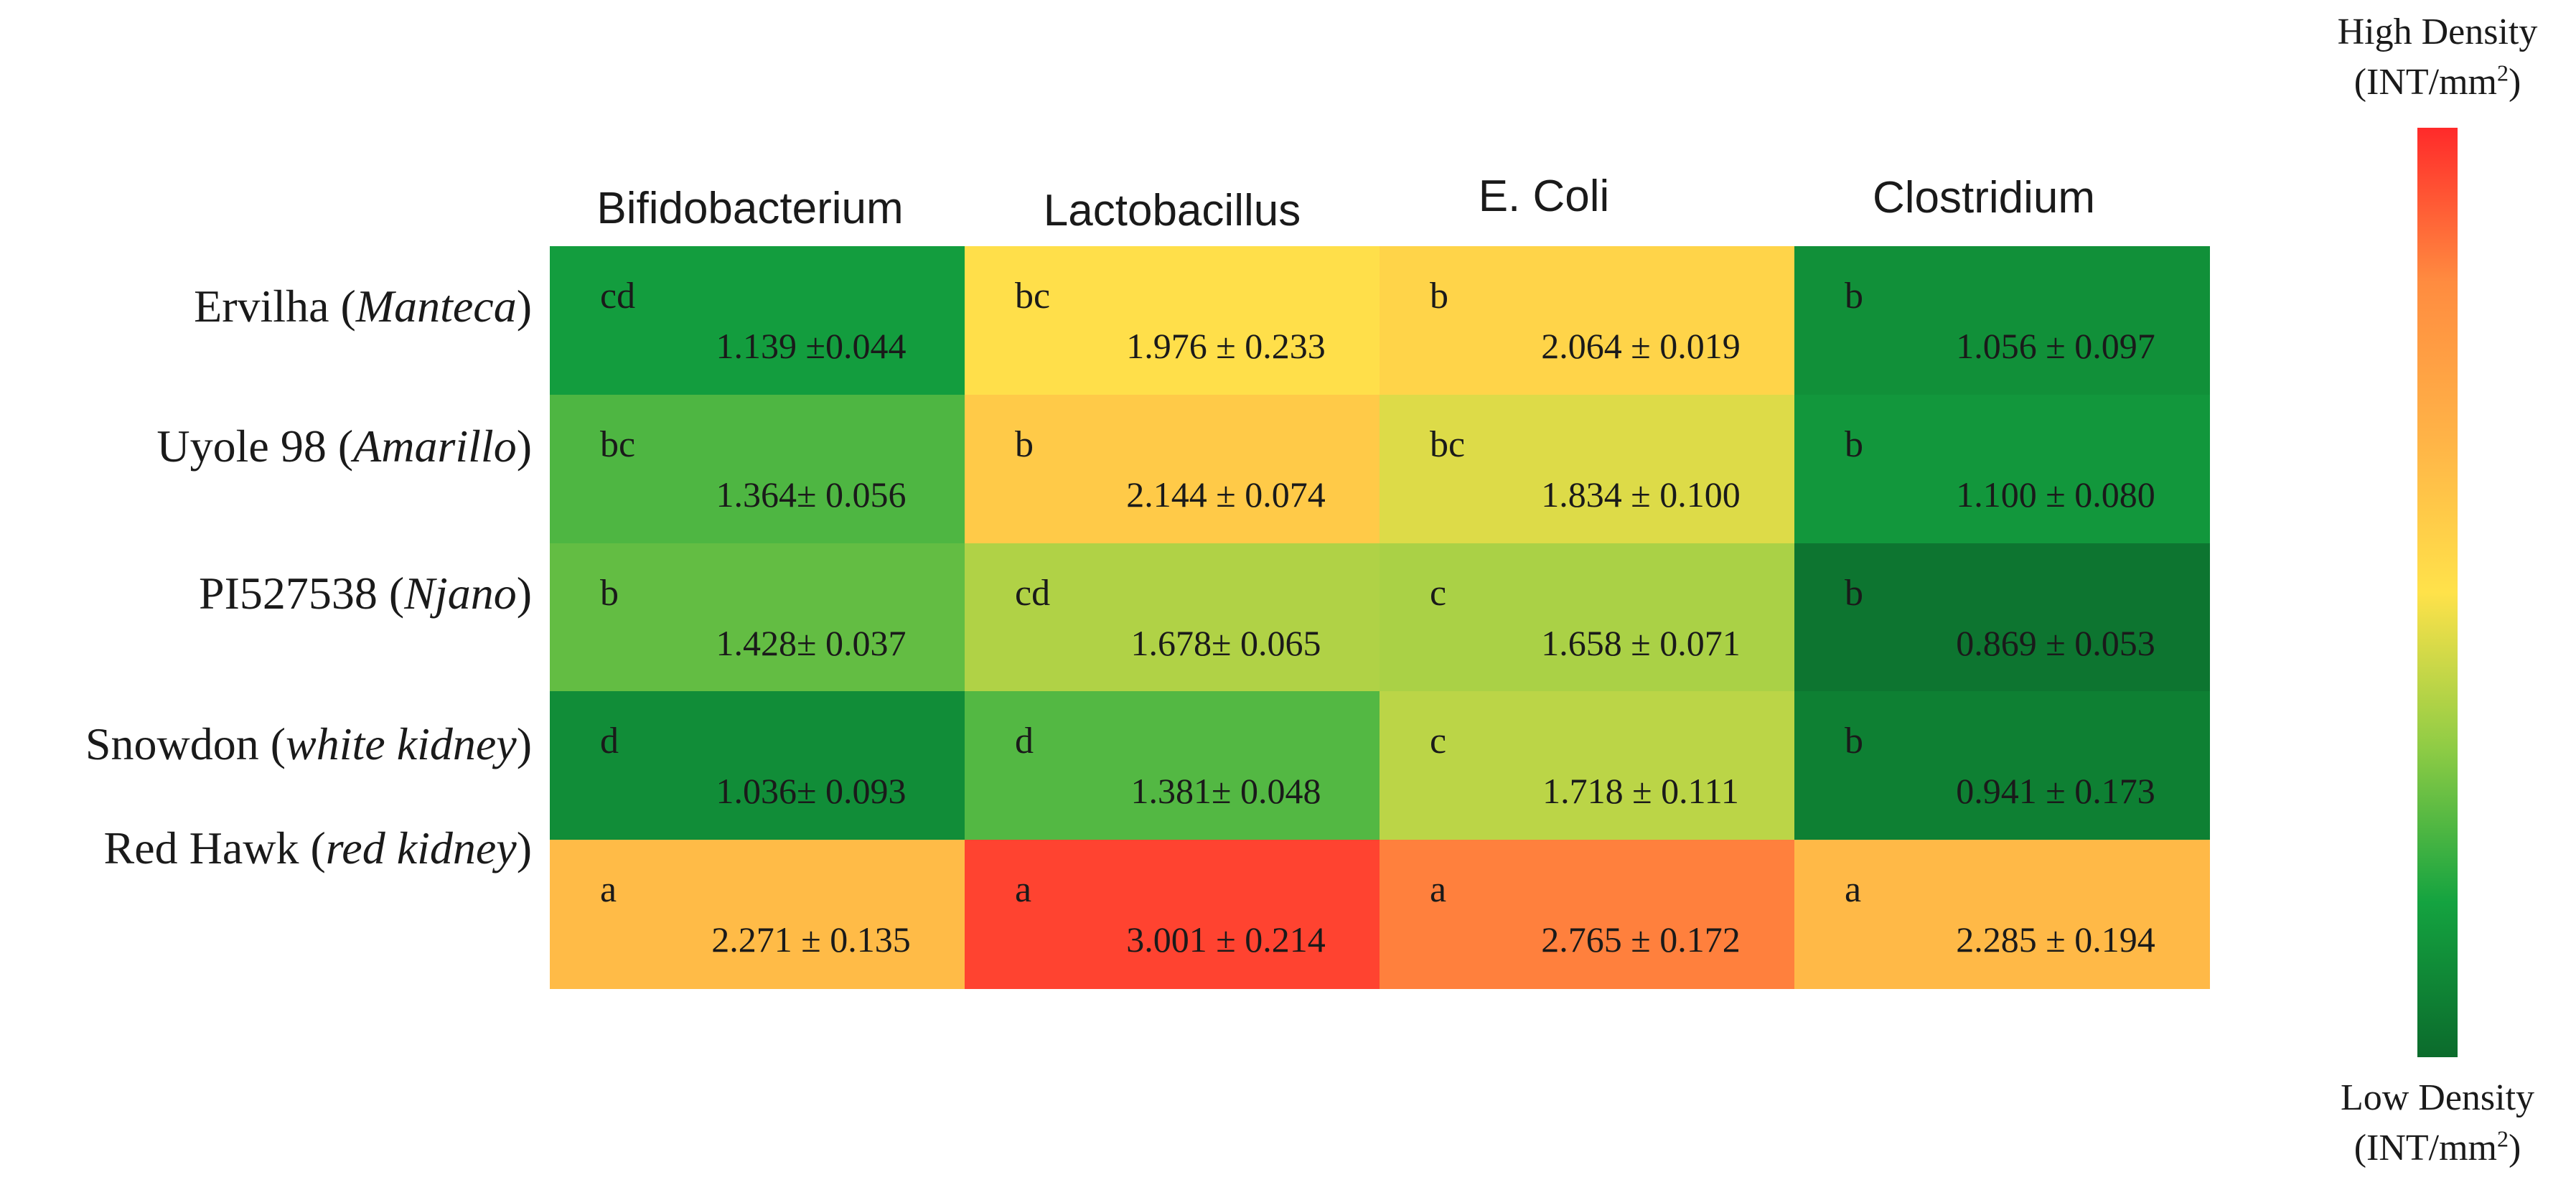  What do you see at coordinates (275, 306) in the screenshot?
I see `row-label-name: Ervilha (` at bounding box center [275, 306].